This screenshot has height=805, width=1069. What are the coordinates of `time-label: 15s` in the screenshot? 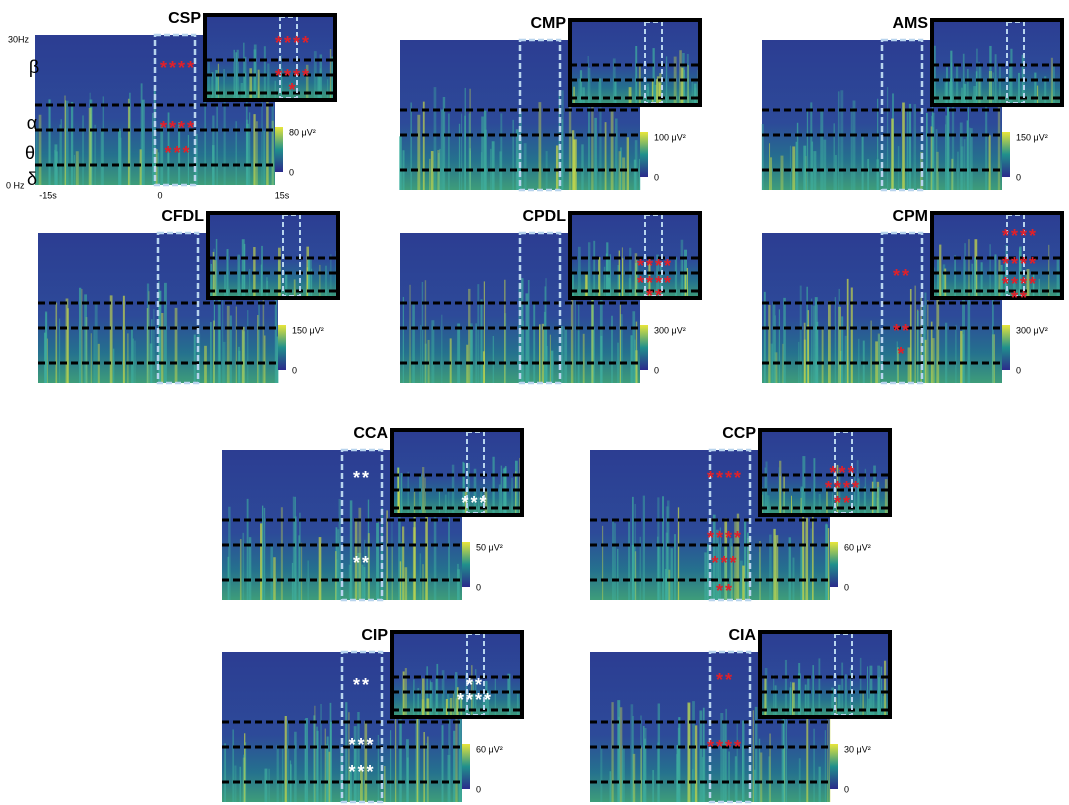 It's located at (282, 195).